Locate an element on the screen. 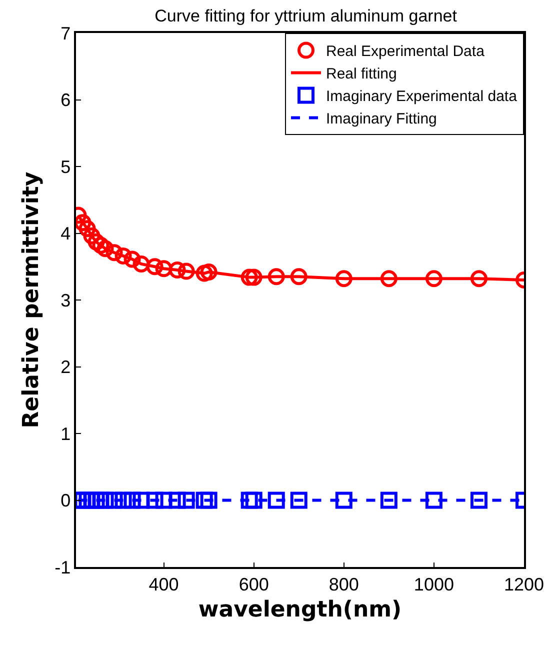 The image size is (556, 651). y-tick-label: 4 is located at coordinates (65, 234).